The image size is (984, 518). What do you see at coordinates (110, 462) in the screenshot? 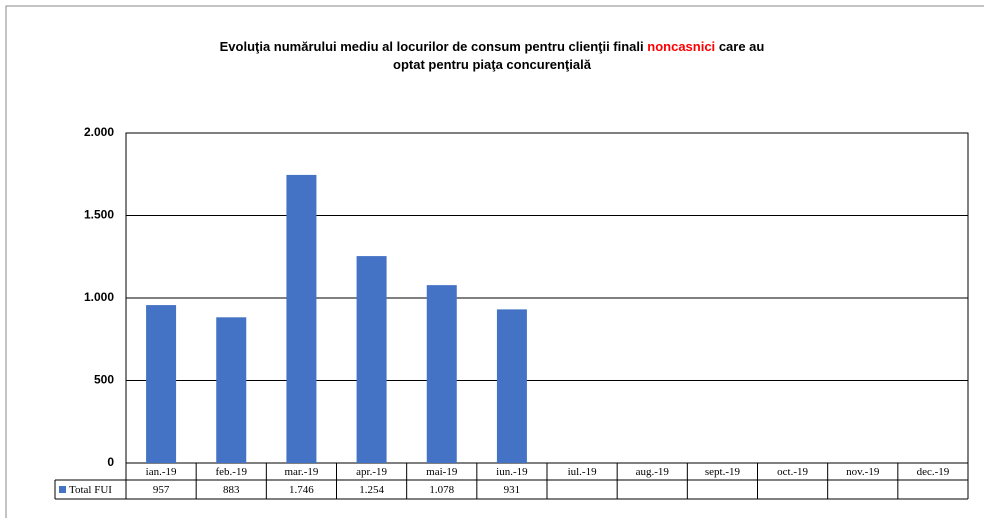
I see `y-tick-label: 0` at bounding box center [110, 462].